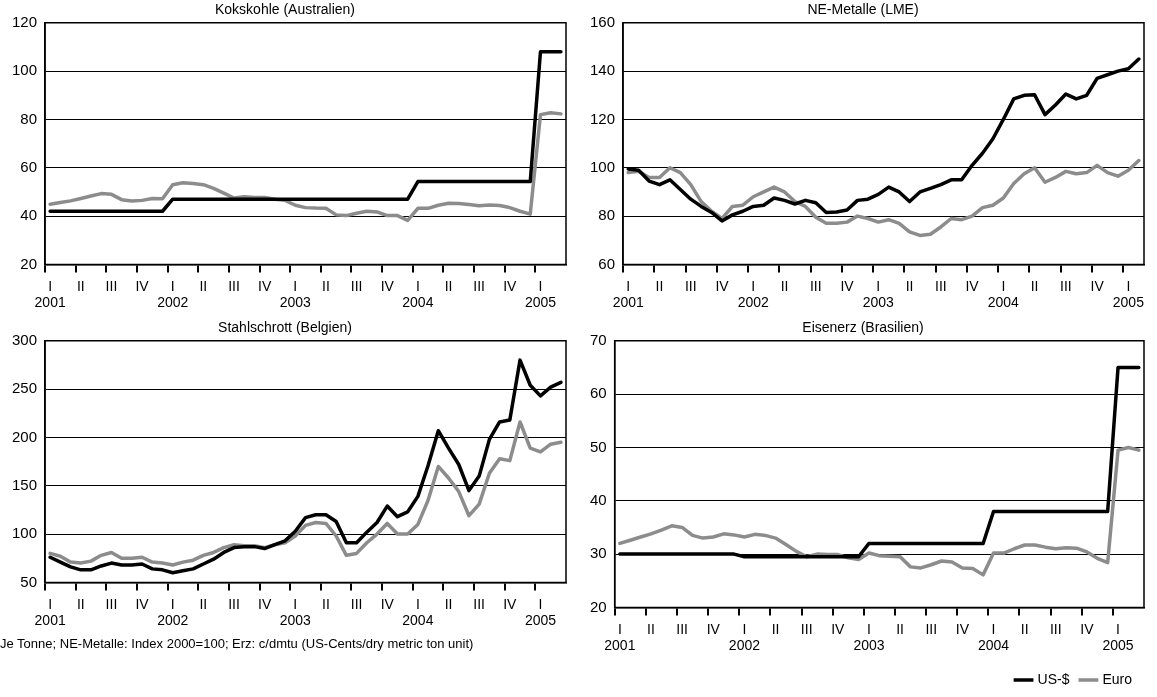 The image size is (1157, 697). I want to click on chart-title: Stahlschrott (Belgien), so click(285, 327).